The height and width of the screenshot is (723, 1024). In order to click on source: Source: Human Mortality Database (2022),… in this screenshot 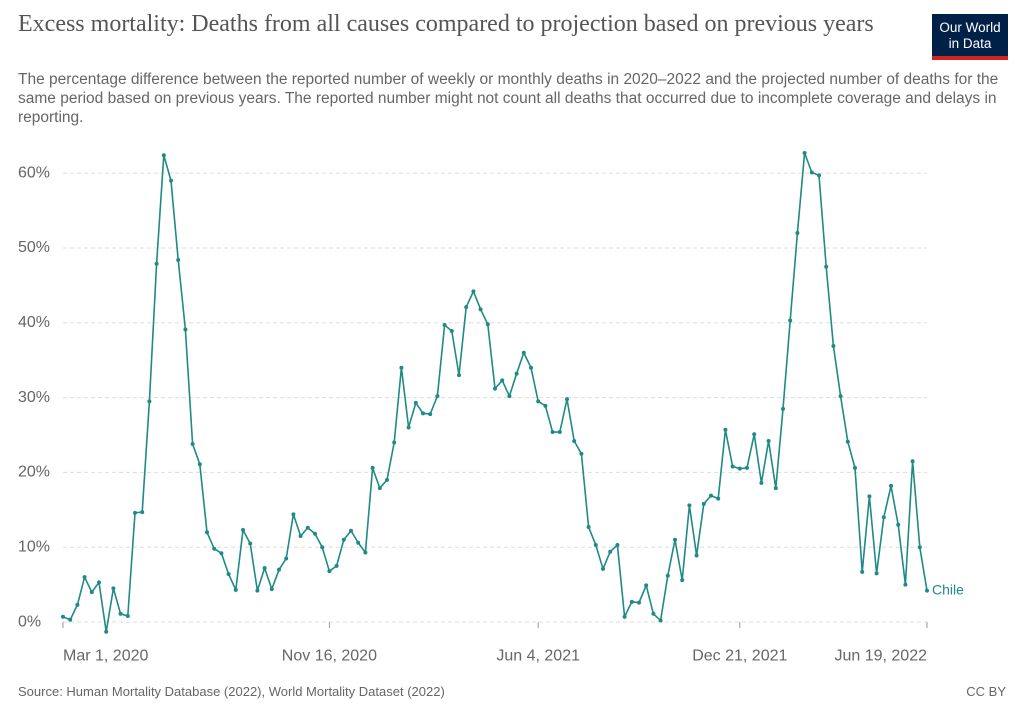, I will do `click(231, 691)`.